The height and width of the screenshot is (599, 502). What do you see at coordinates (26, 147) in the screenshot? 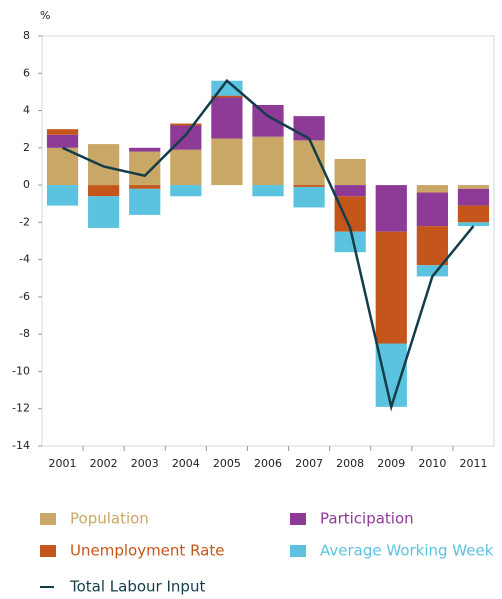
I see `y-tick-label: 2` at bounding box center [26, 147].